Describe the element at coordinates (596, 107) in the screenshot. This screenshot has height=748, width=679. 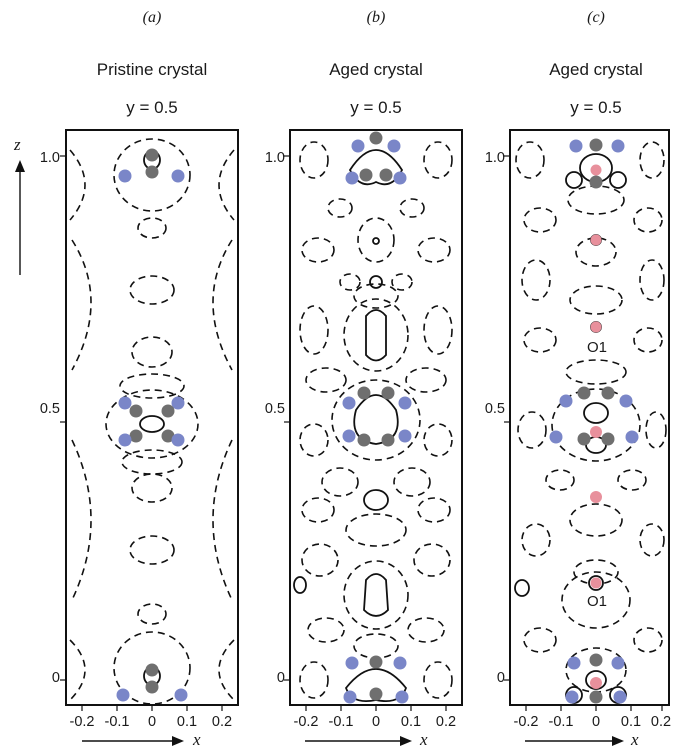
I see `panel-c-slice-label: y = 0.5` at that location.